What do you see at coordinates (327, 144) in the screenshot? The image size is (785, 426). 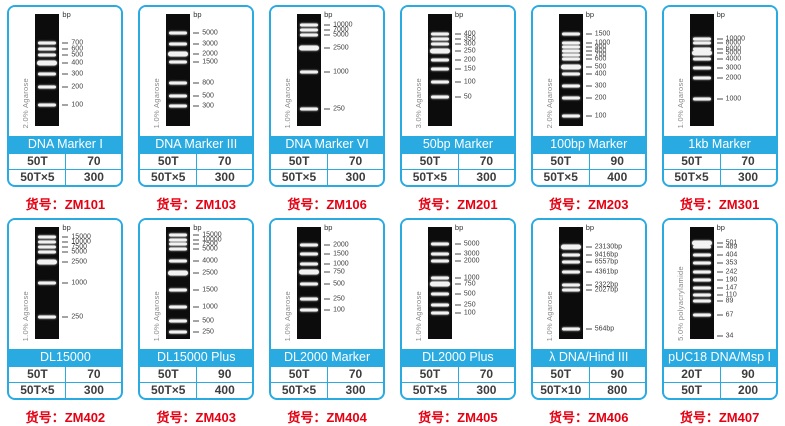 I see `product-name: DNA Marker VI` at bounding box center [327, 144].